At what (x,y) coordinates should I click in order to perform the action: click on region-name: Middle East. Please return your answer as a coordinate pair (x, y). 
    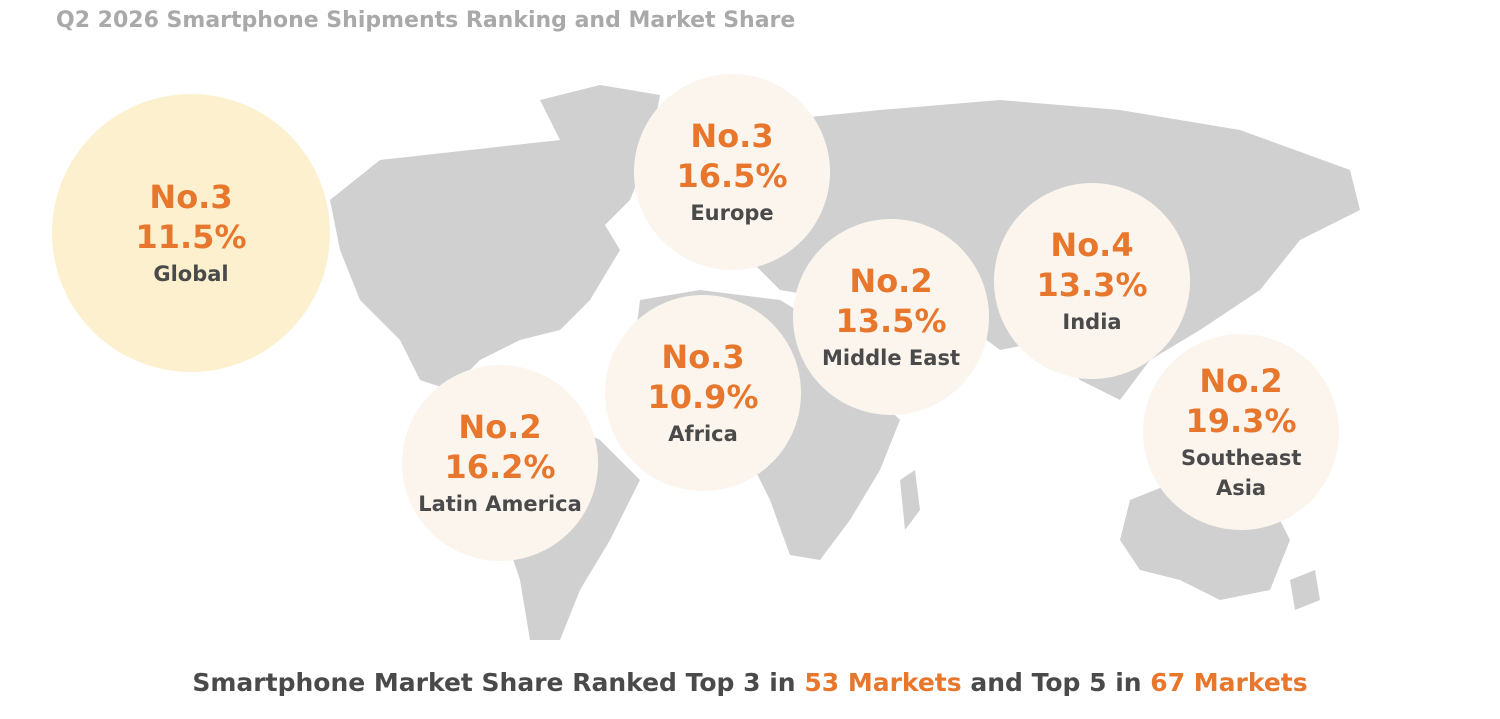
    Looking at the image, I should click on (891, 358).